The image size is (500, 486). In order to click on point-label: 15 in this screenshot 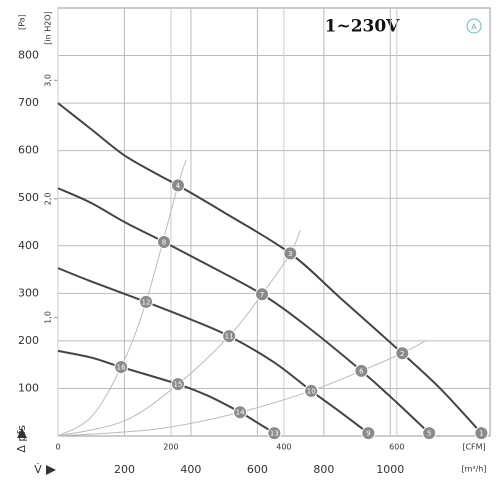, I will do `click(178, 385)`.